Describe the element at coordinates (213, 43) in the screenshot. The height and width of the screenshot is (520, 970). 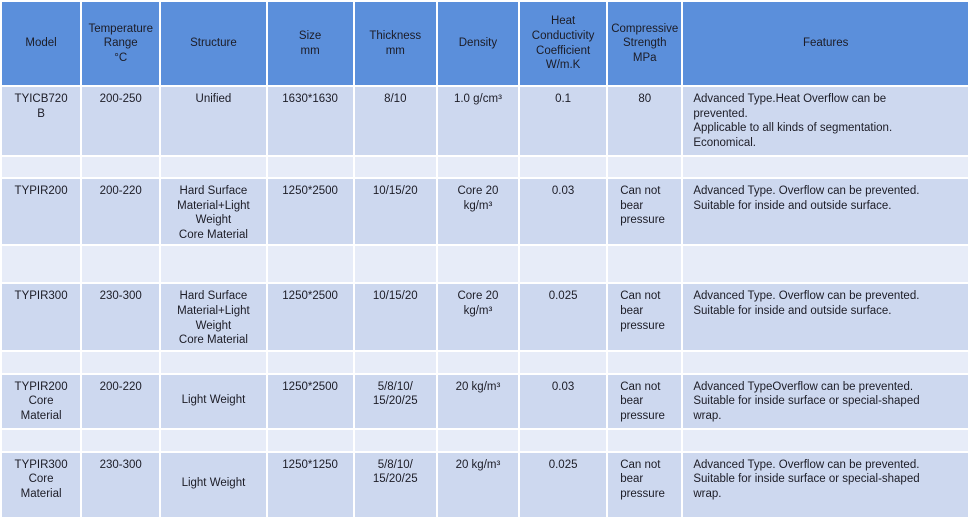
I see `col-header-structure: Structure` at that location.